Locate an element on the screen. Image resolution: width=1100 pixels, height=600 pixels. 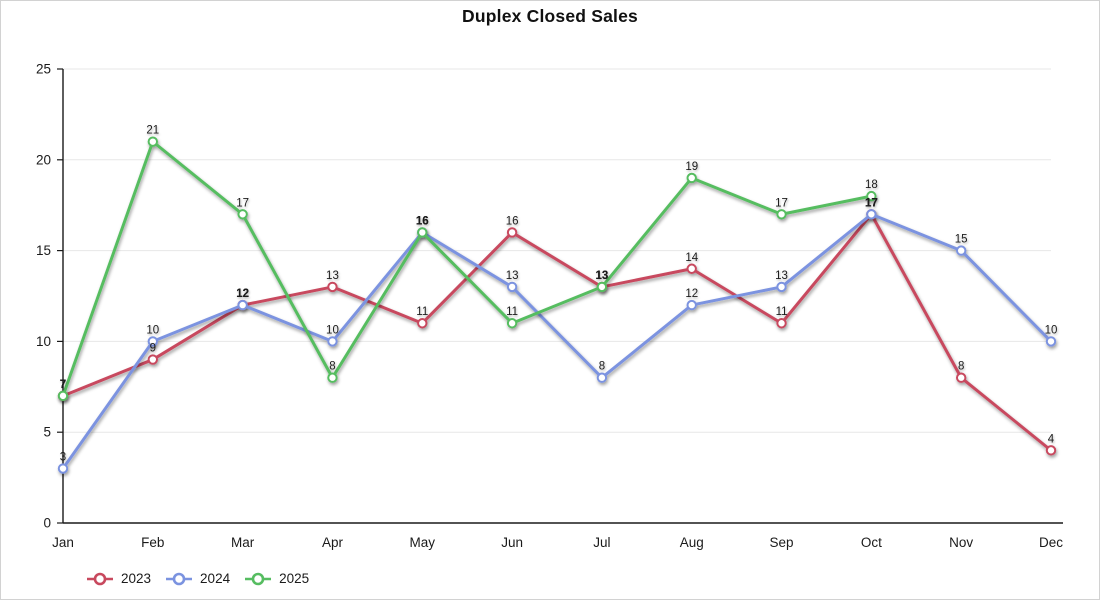
x-tick-label: Apr is located at coordinates (333, 542).